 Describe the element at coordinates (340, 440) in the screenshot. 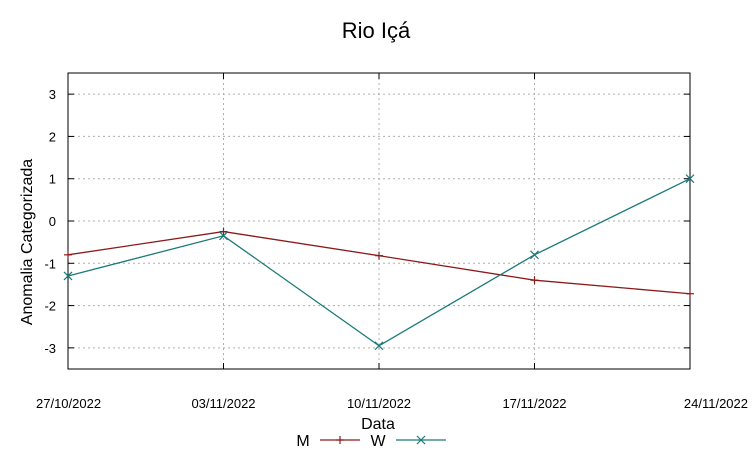

I see `legend-marker-M` at that location.